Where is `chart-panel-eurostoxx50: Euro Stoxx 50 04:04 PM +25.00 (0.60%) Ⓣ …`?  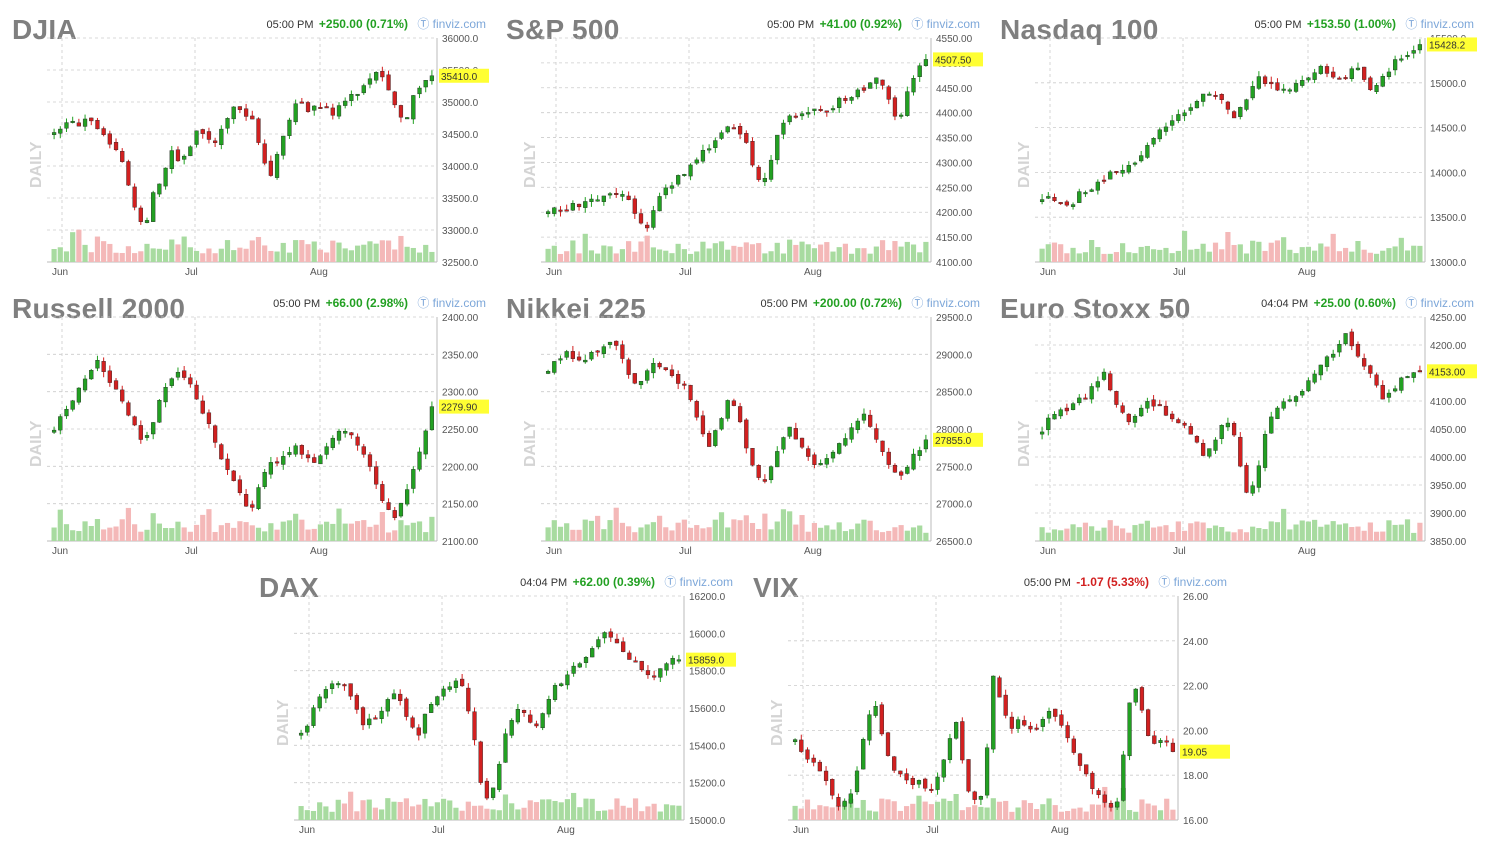
chart-panel-eurostoxx50: Euro Stoxx 50 04:04 PM +25.00 (0.60%) Ⓣ … is located at coordinates (1238, 426).